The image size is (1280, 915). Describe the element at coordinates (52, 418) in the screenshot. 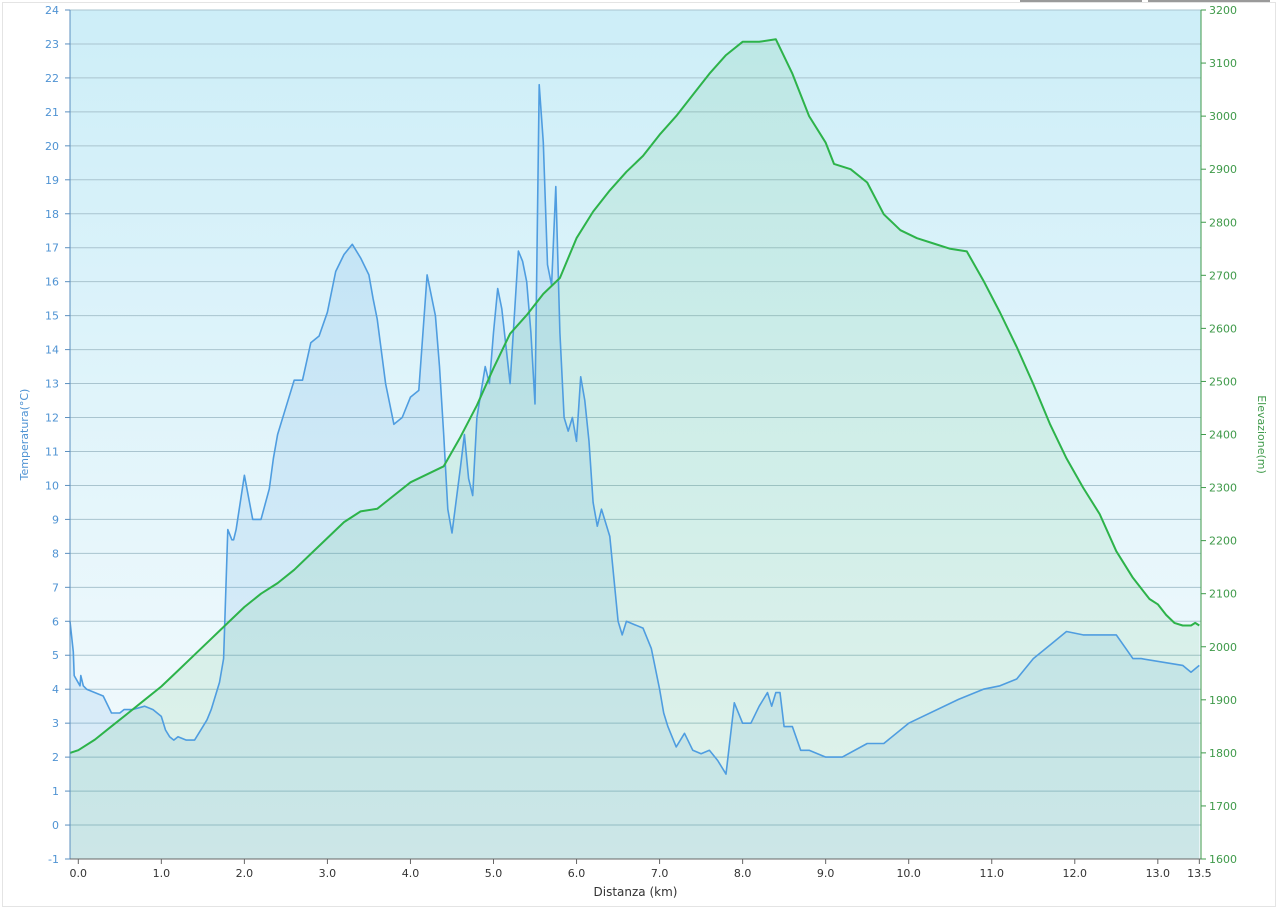

I see `y-left-tick-label: 12` at that location.